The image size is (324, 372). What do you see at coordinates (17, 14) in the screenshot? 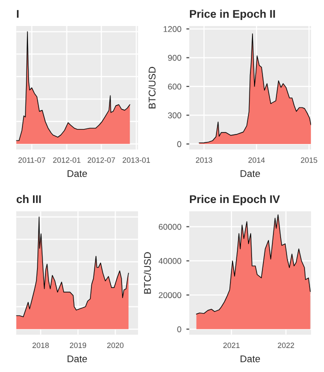
I see `chart-title: I` at bounding box center [17, 14].